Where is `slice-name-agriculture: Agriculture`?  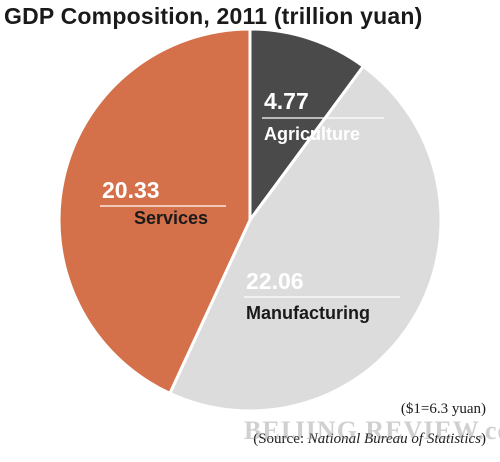
slice-name-agriculture: Agriculture is located at coordinates (312, 134).